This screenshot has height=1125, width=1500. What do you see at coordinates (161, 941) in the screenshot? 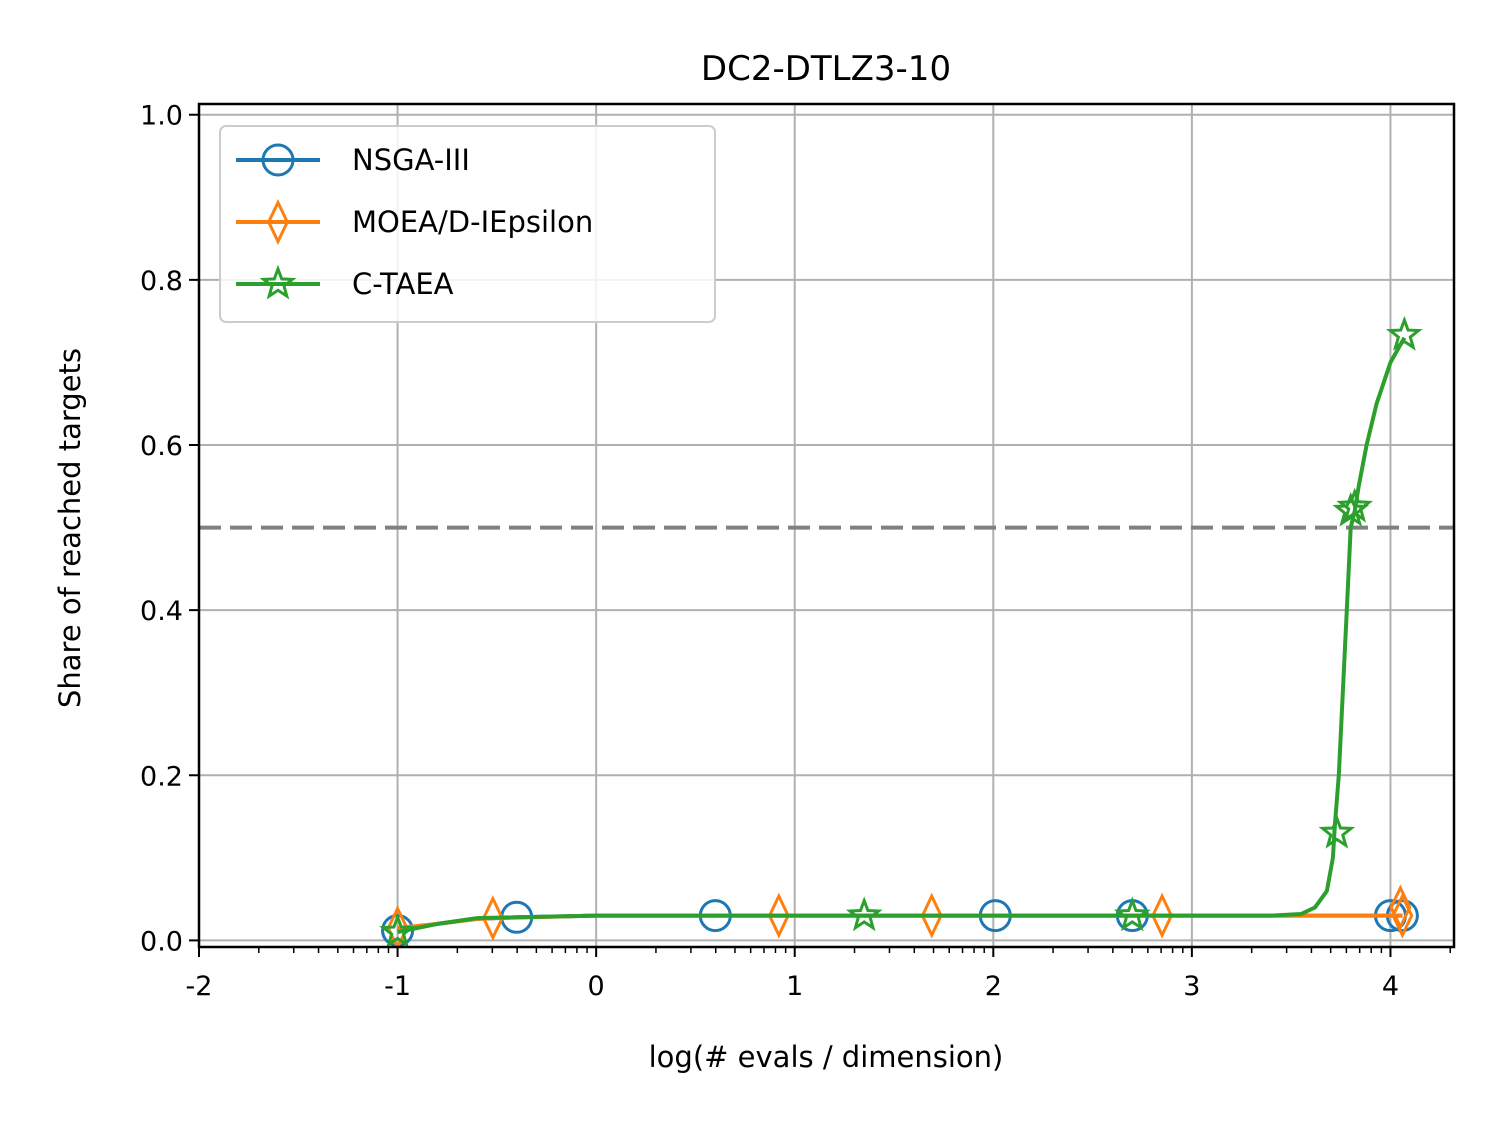
I see `y-tick-label: 0.0` at bounding box center [161, 941].